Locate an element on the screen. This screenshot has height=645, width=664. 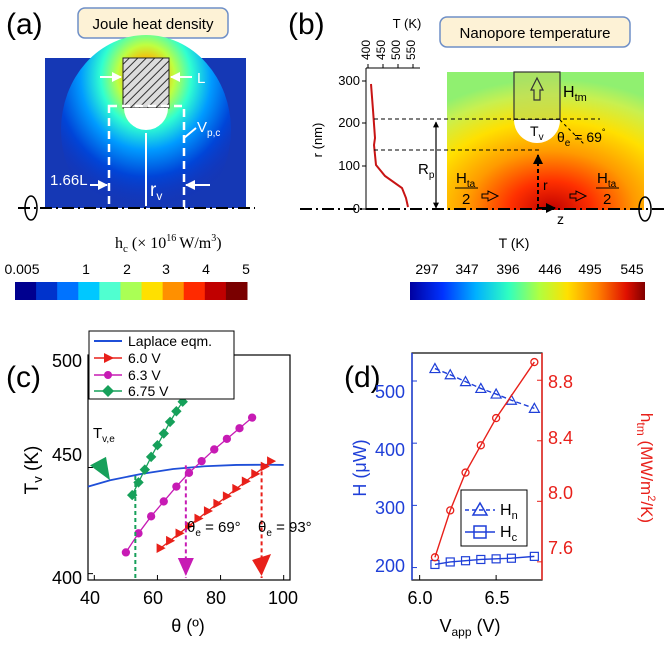
rotation-icon-a is located at coordinates (31, 208).